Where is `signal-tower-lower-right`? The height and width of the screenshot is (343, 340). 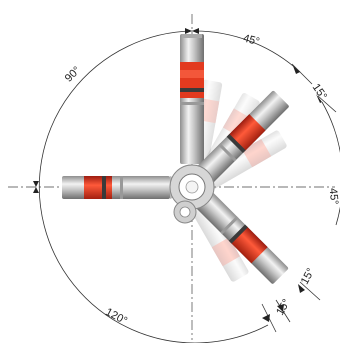 signal-tower-lower-right is located at coordinates (242, 237).